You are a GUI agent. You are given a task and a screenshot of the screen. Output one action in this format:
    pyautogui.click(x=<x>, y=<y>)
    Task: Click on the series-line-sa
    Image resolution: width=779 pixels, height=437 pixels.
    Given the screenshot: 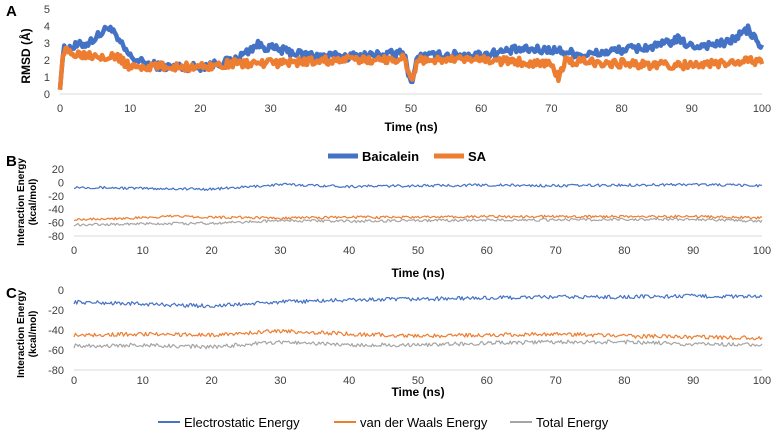 What is the action you would take?
    pyautogui.click(x=411, y=67)
    